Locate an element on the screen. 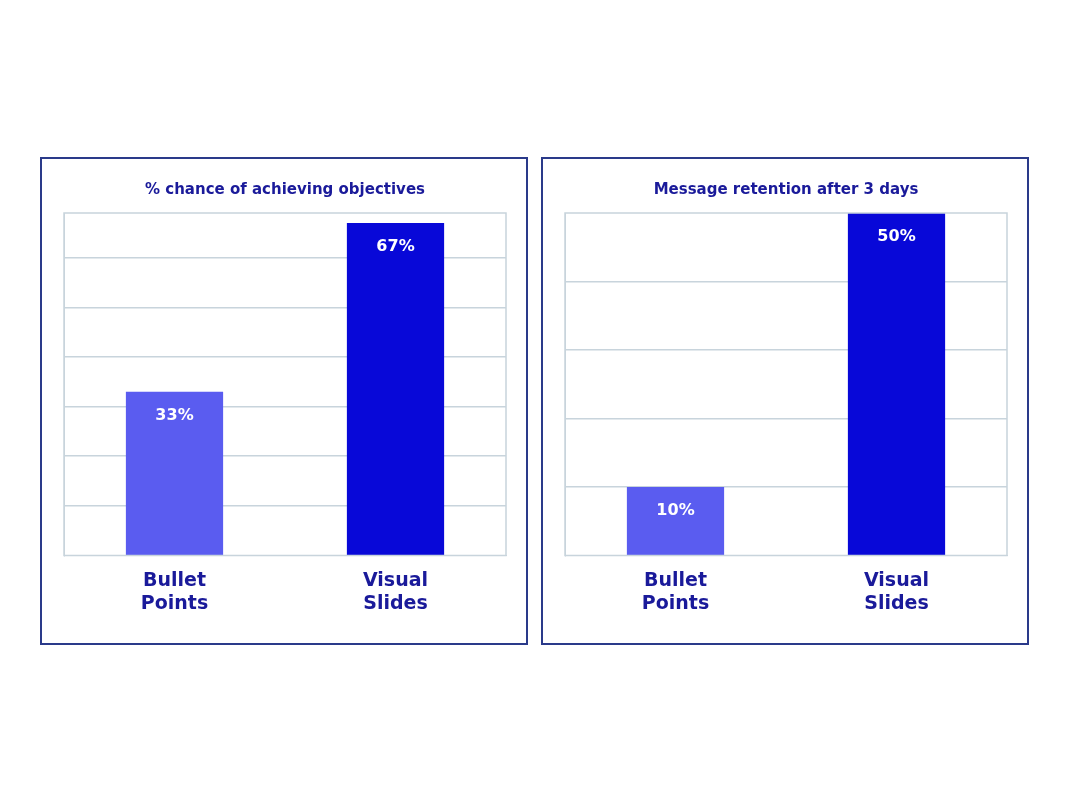 This screenshot has height=800, width=1068. data-label: 33% is located at coordinates (174, 414).